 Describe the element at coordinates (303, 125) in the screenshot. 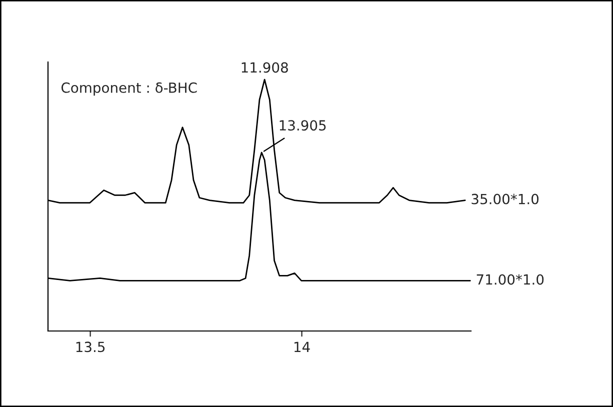

I see `annotation: 13.905` at that location.